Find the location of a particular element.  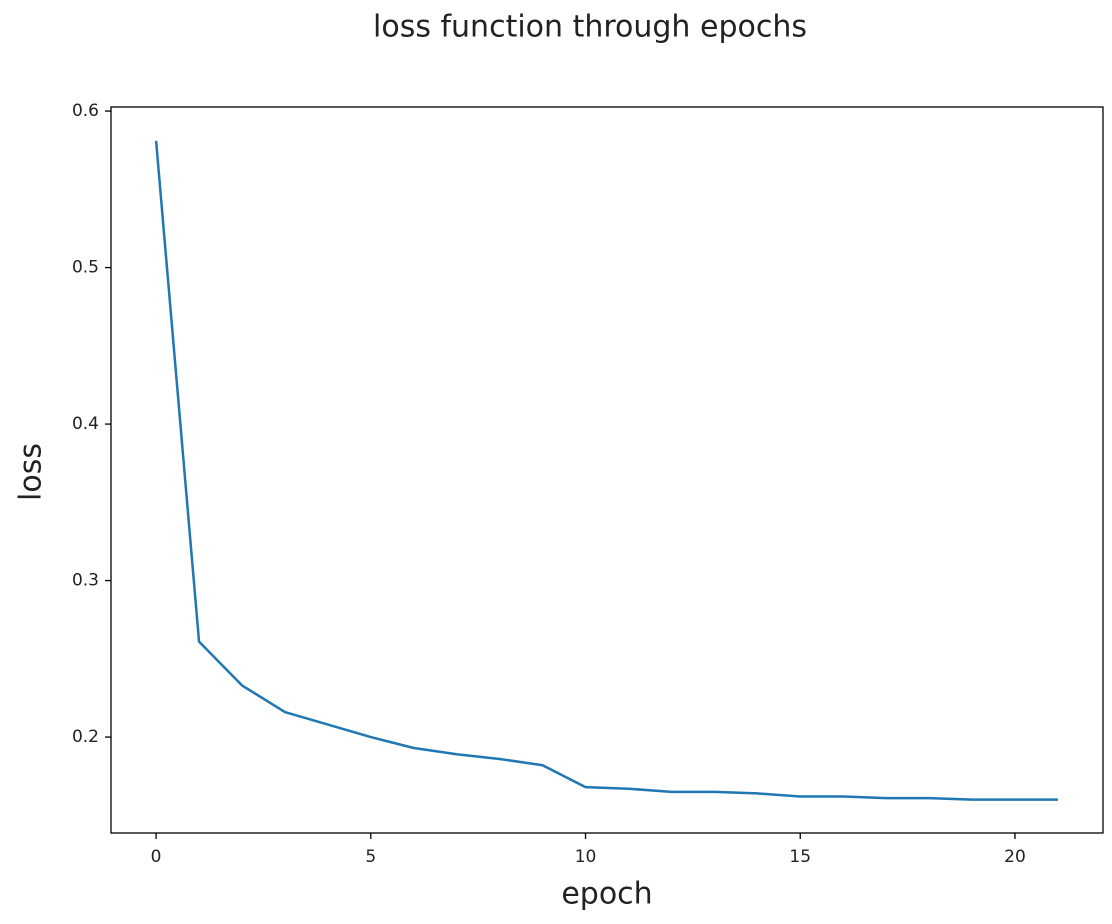

y-tick-label: 0.3 is located at coordinates (85, 581).